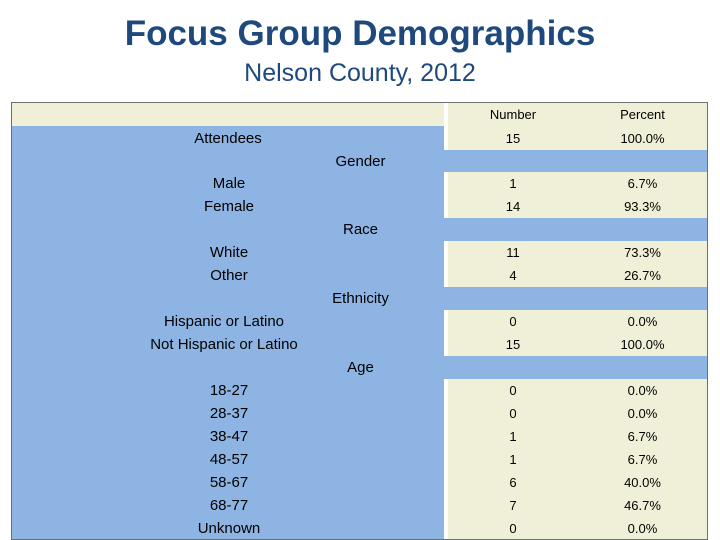 The height and width of the screenshot is (540, 720). What do you see at coordinates (359, 183) in the screenshot?
I see `table-row: Male 1 6.7%` at bounding box center [359, 183].